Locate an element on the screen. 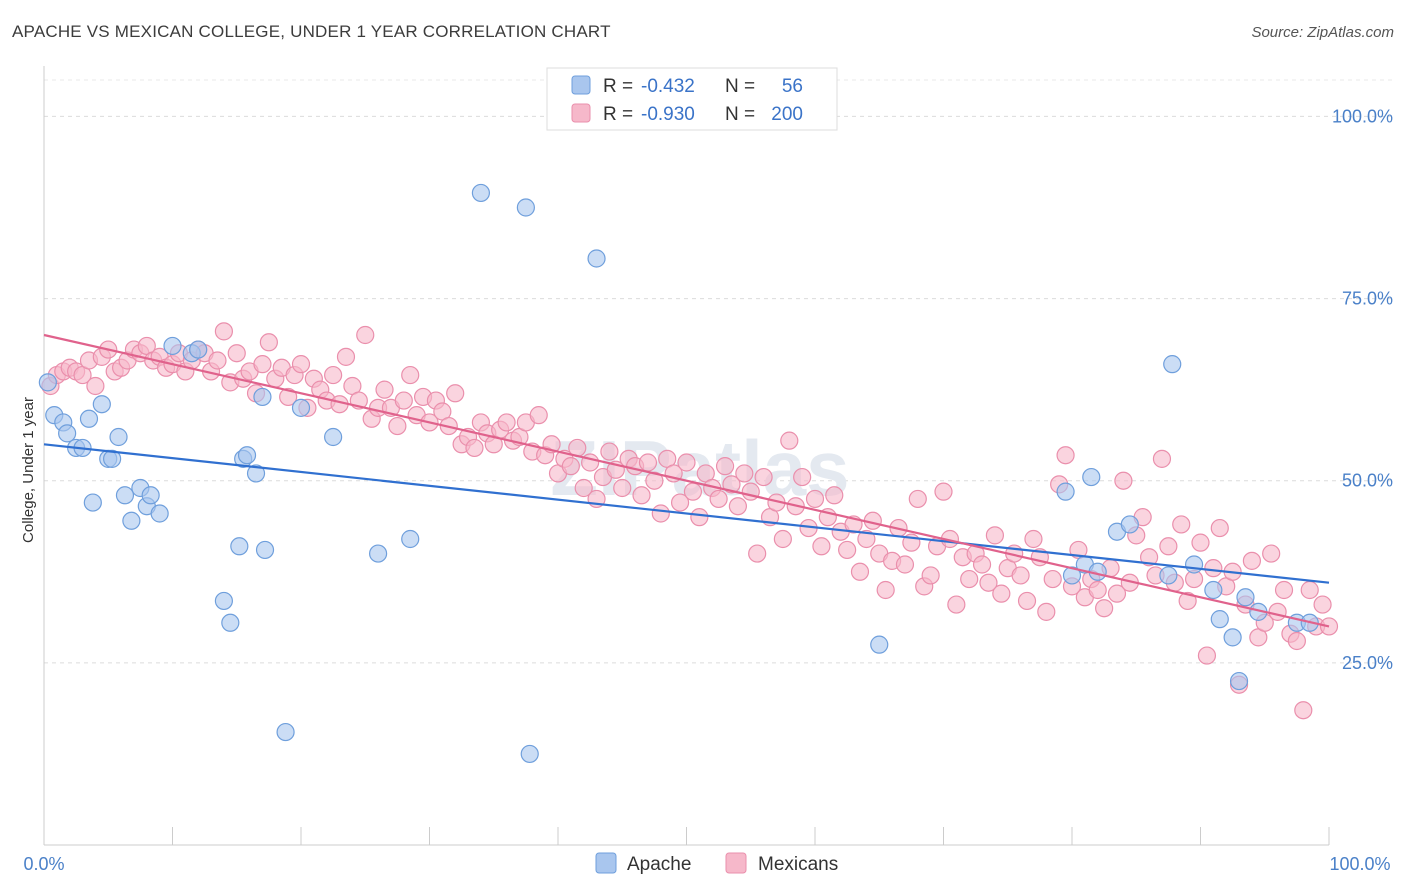 Image resolution: width=1406 pixels, height=892 pixels. stats-legend: R = -0.432 N = 56 R = -0.930 N = 200 is located at coordinates (692, 99).